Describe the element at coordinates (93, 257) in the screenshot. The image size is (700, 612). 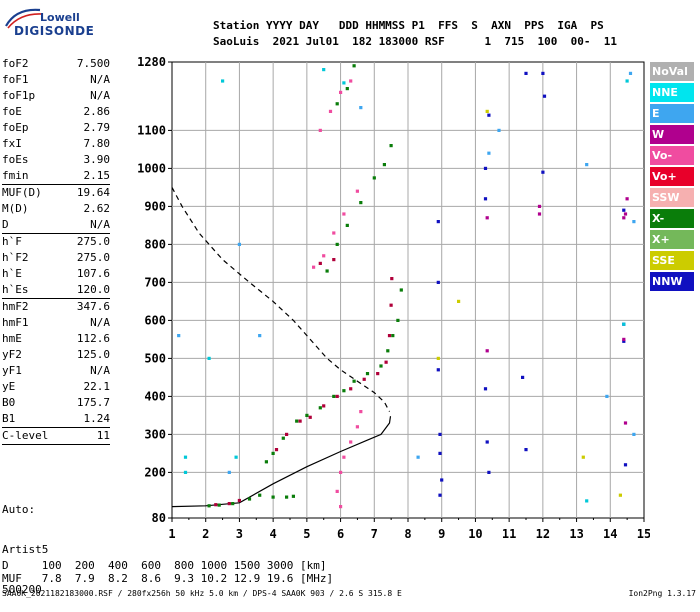
I see `param-value: 275.0` at that location.